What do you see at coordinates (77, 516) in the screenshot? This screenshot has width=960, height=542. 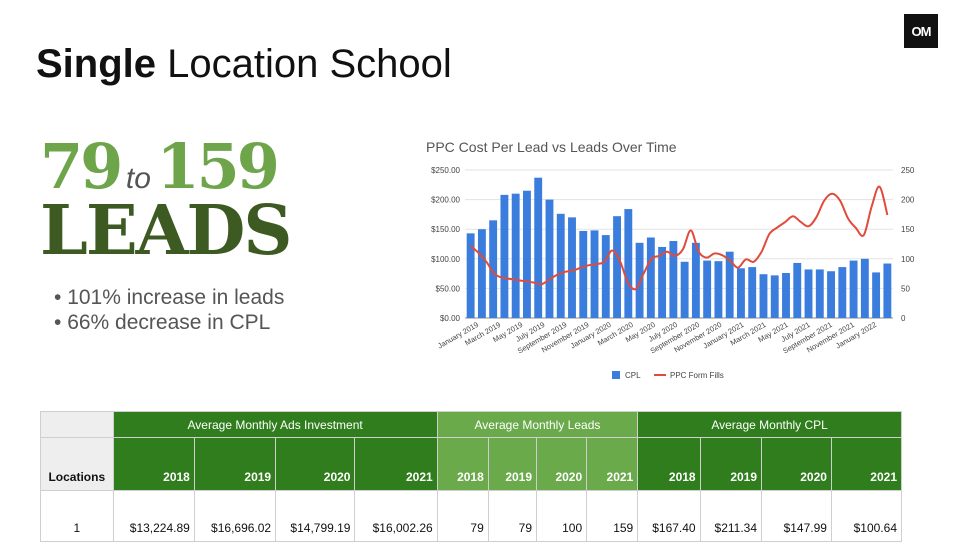 I see `location-cell: 1` at bounding box center [77, 516].